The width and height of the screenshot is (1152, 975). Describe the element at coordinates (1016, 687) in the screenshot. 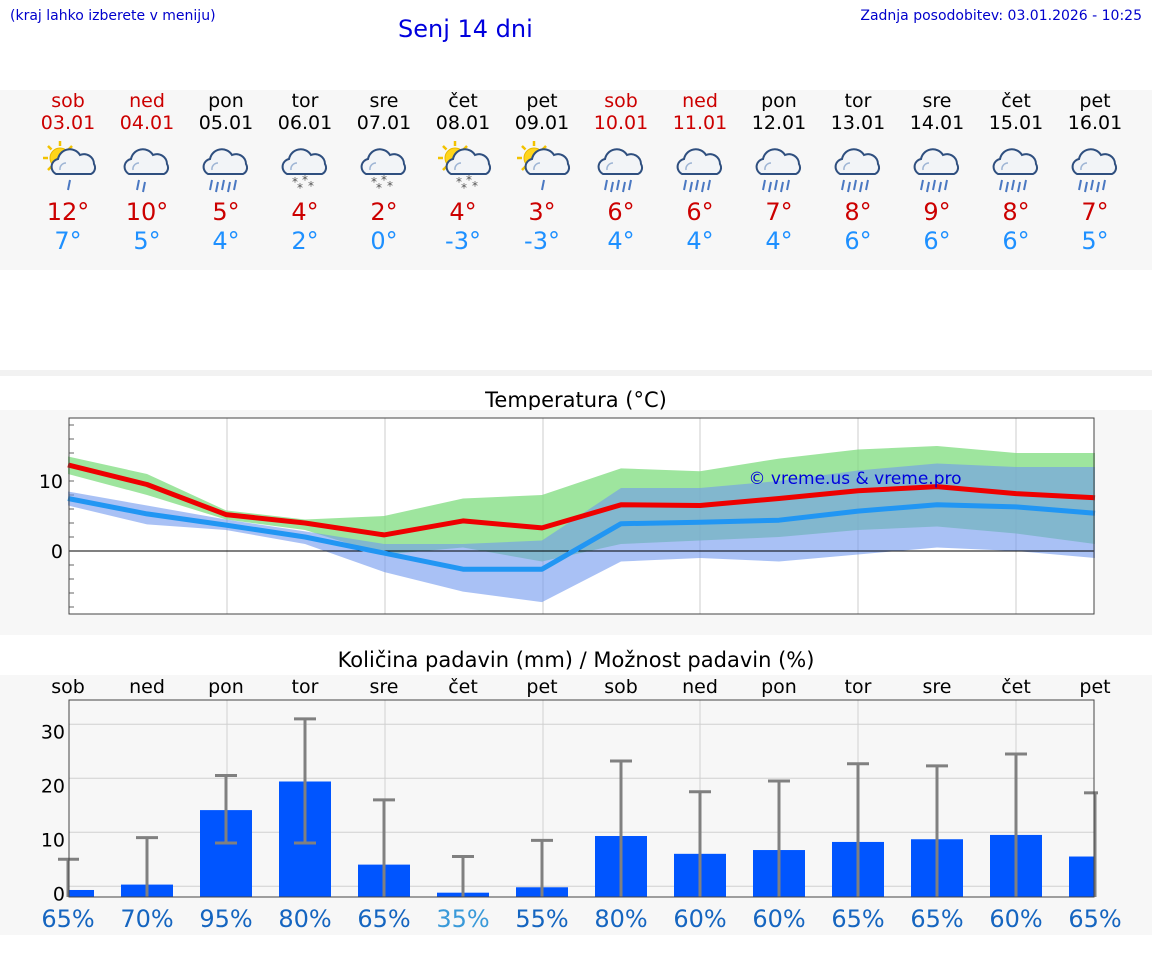

I see `day-label: čet` at that location.